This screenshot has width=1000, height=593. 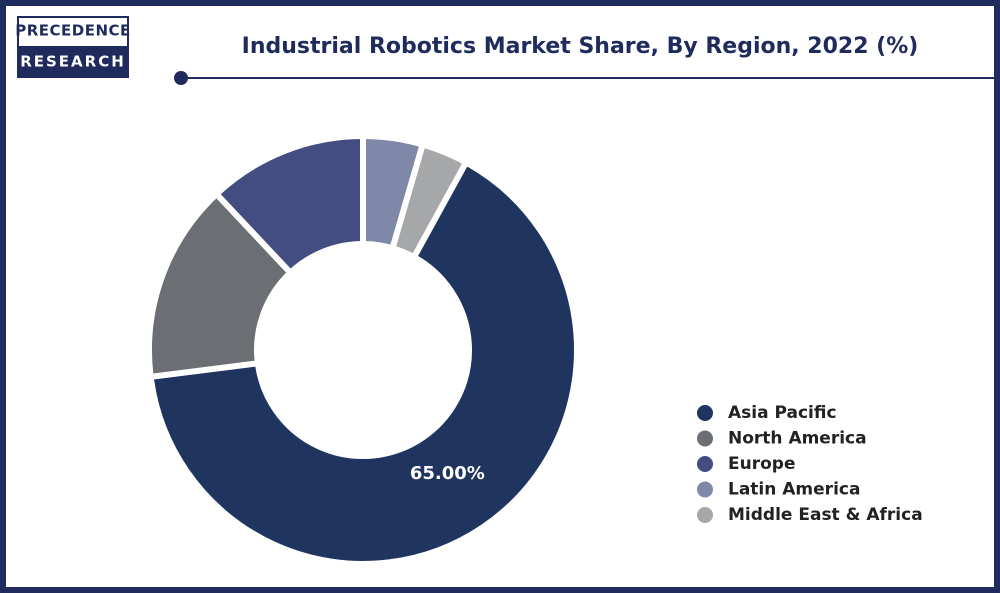 I want to click on title-dot, so click(x=181, y=78).